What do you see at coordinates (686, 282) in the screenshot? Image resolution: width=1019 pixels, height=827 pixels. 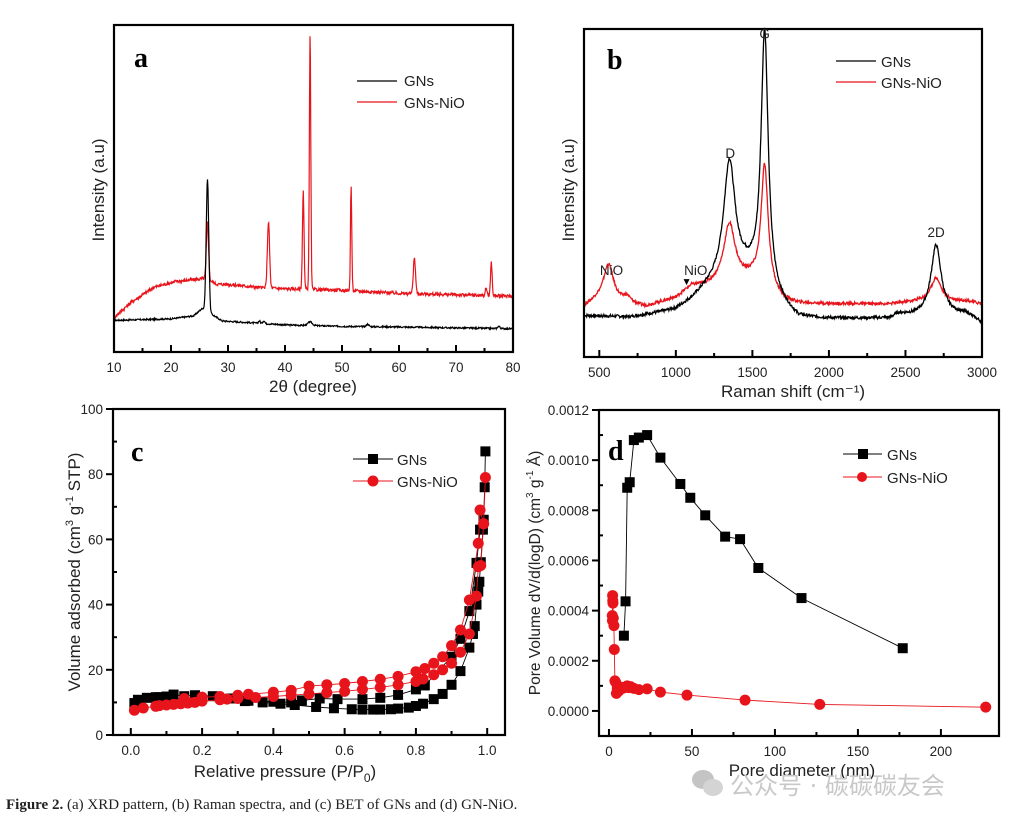 I see `nio-arrow-marker` at bounding box center [686, 282].